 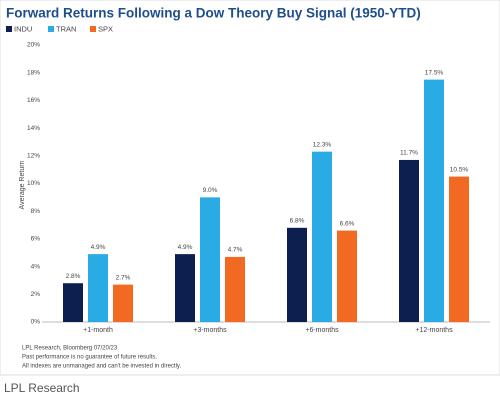 I want to click on legend-label: INDU, so click(x=23, y=28).